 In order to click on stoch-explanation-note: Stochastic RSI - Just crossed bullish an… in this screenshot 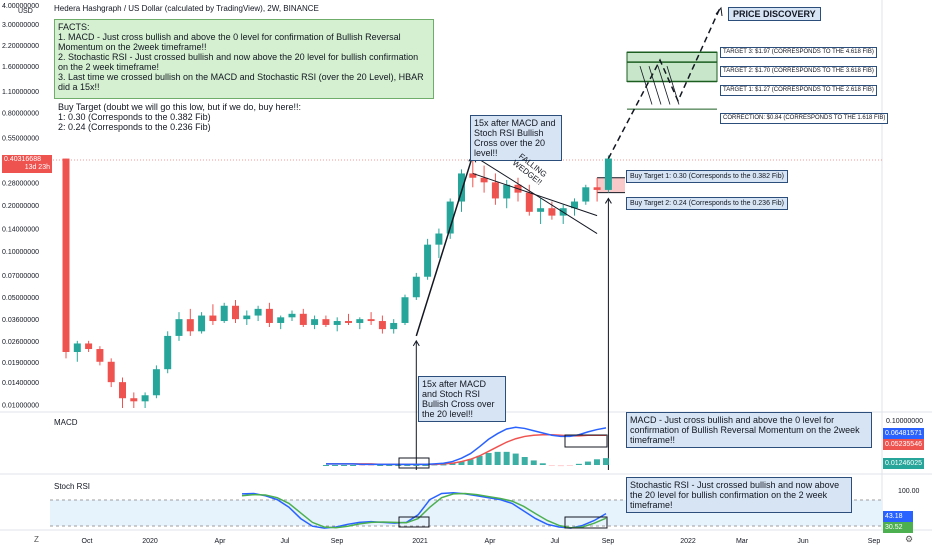, I will do `click(739, 495)`.